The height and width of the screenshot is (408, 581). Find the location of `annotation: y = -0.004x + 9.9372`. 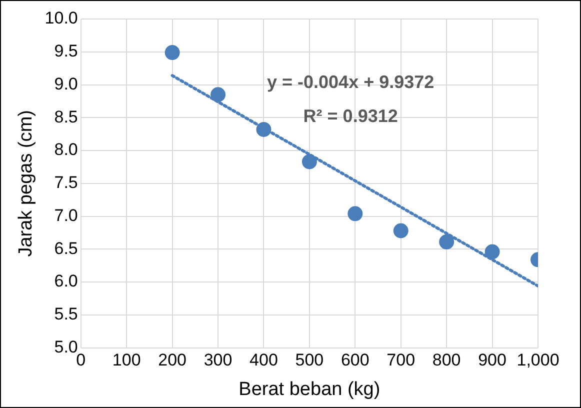

annotation: y = -0.004x + 9.9372 is located at coordinates (350, 82).